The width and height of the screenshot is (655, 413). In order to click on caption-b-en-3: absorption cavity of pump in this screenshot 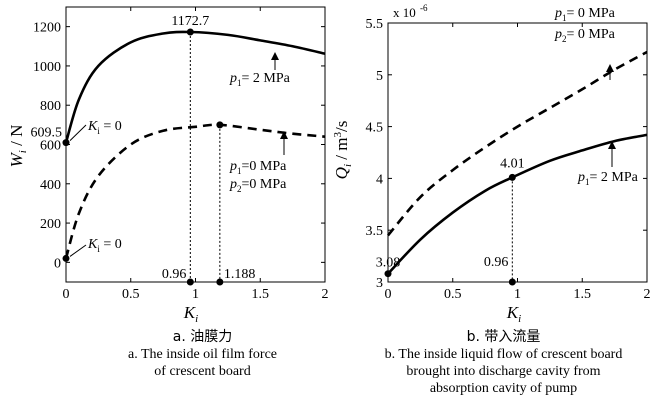, I will do `click(503, 388)`.